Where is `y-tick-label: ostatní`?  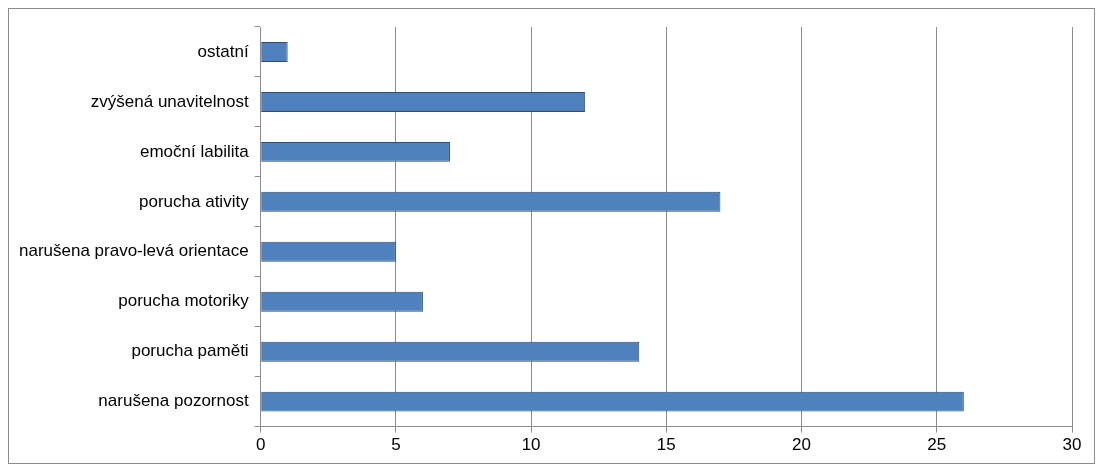
y-tick-label: ostatní is located at coordinates (223, 51).